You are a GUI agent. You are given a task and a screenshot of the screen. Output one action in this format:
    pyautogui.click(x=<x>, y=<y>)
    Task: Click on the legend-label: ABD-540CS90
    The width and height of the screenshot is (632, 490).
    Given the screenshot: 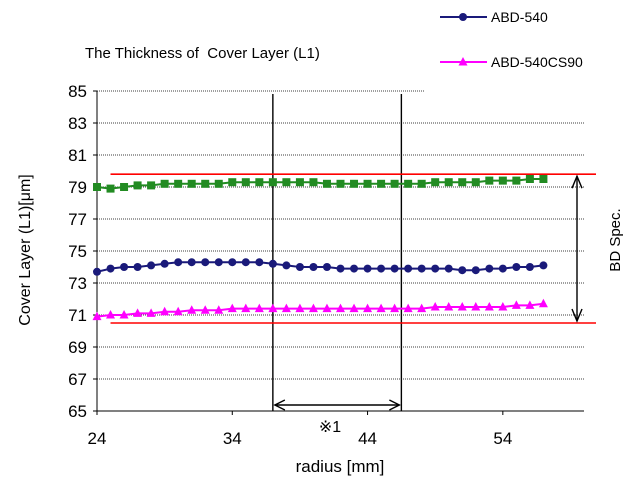 What is the action you would take?
    pyautogui.click(x=537, y=62)
    